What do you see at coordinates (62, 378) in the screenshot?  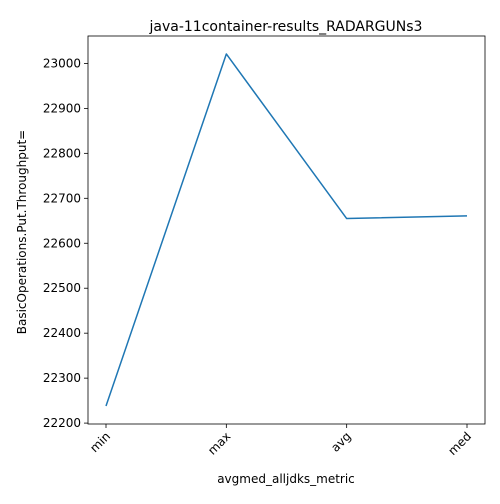 I see `y-tick-label: 22300` at bounding box center [62, 378].